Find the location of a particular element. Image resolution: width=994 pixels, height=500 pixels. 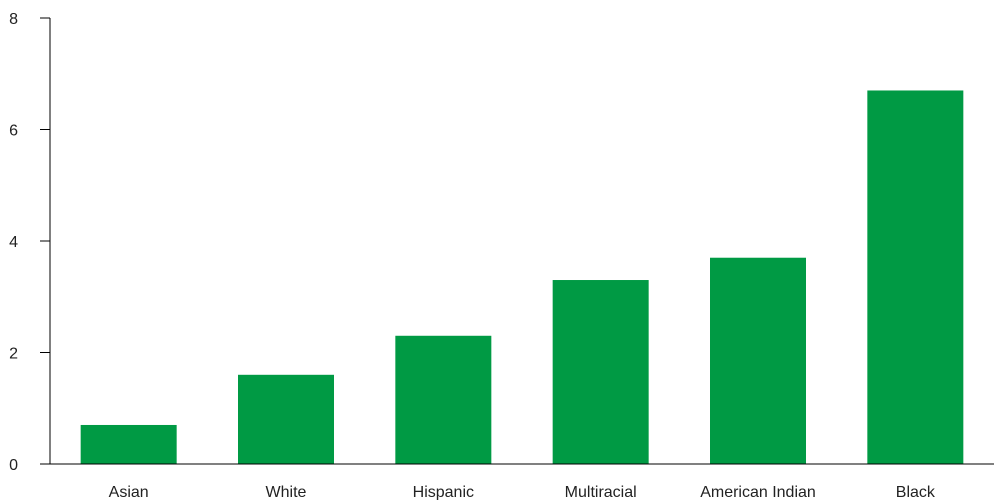

x-tick-label: Black is located at coordinates (916, 492).